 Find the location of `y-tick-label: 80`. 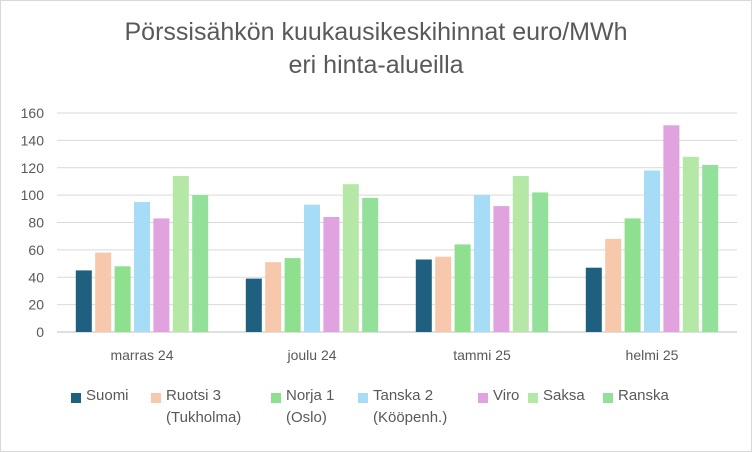

y-tick-label: 80 is located at coordinates (36, 223).